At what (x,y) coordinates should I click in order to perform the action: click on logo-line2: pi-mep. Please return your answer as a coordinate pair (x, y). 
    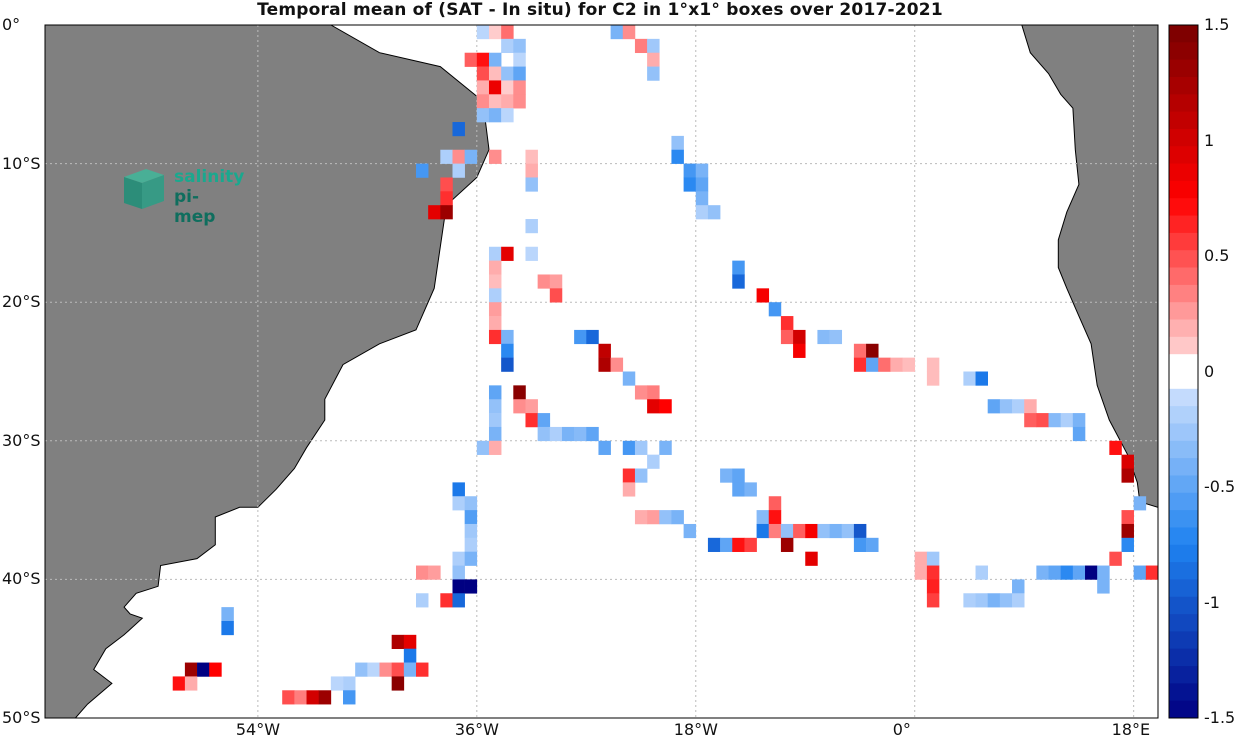
    Looking at the image, I should click on (195, 207).